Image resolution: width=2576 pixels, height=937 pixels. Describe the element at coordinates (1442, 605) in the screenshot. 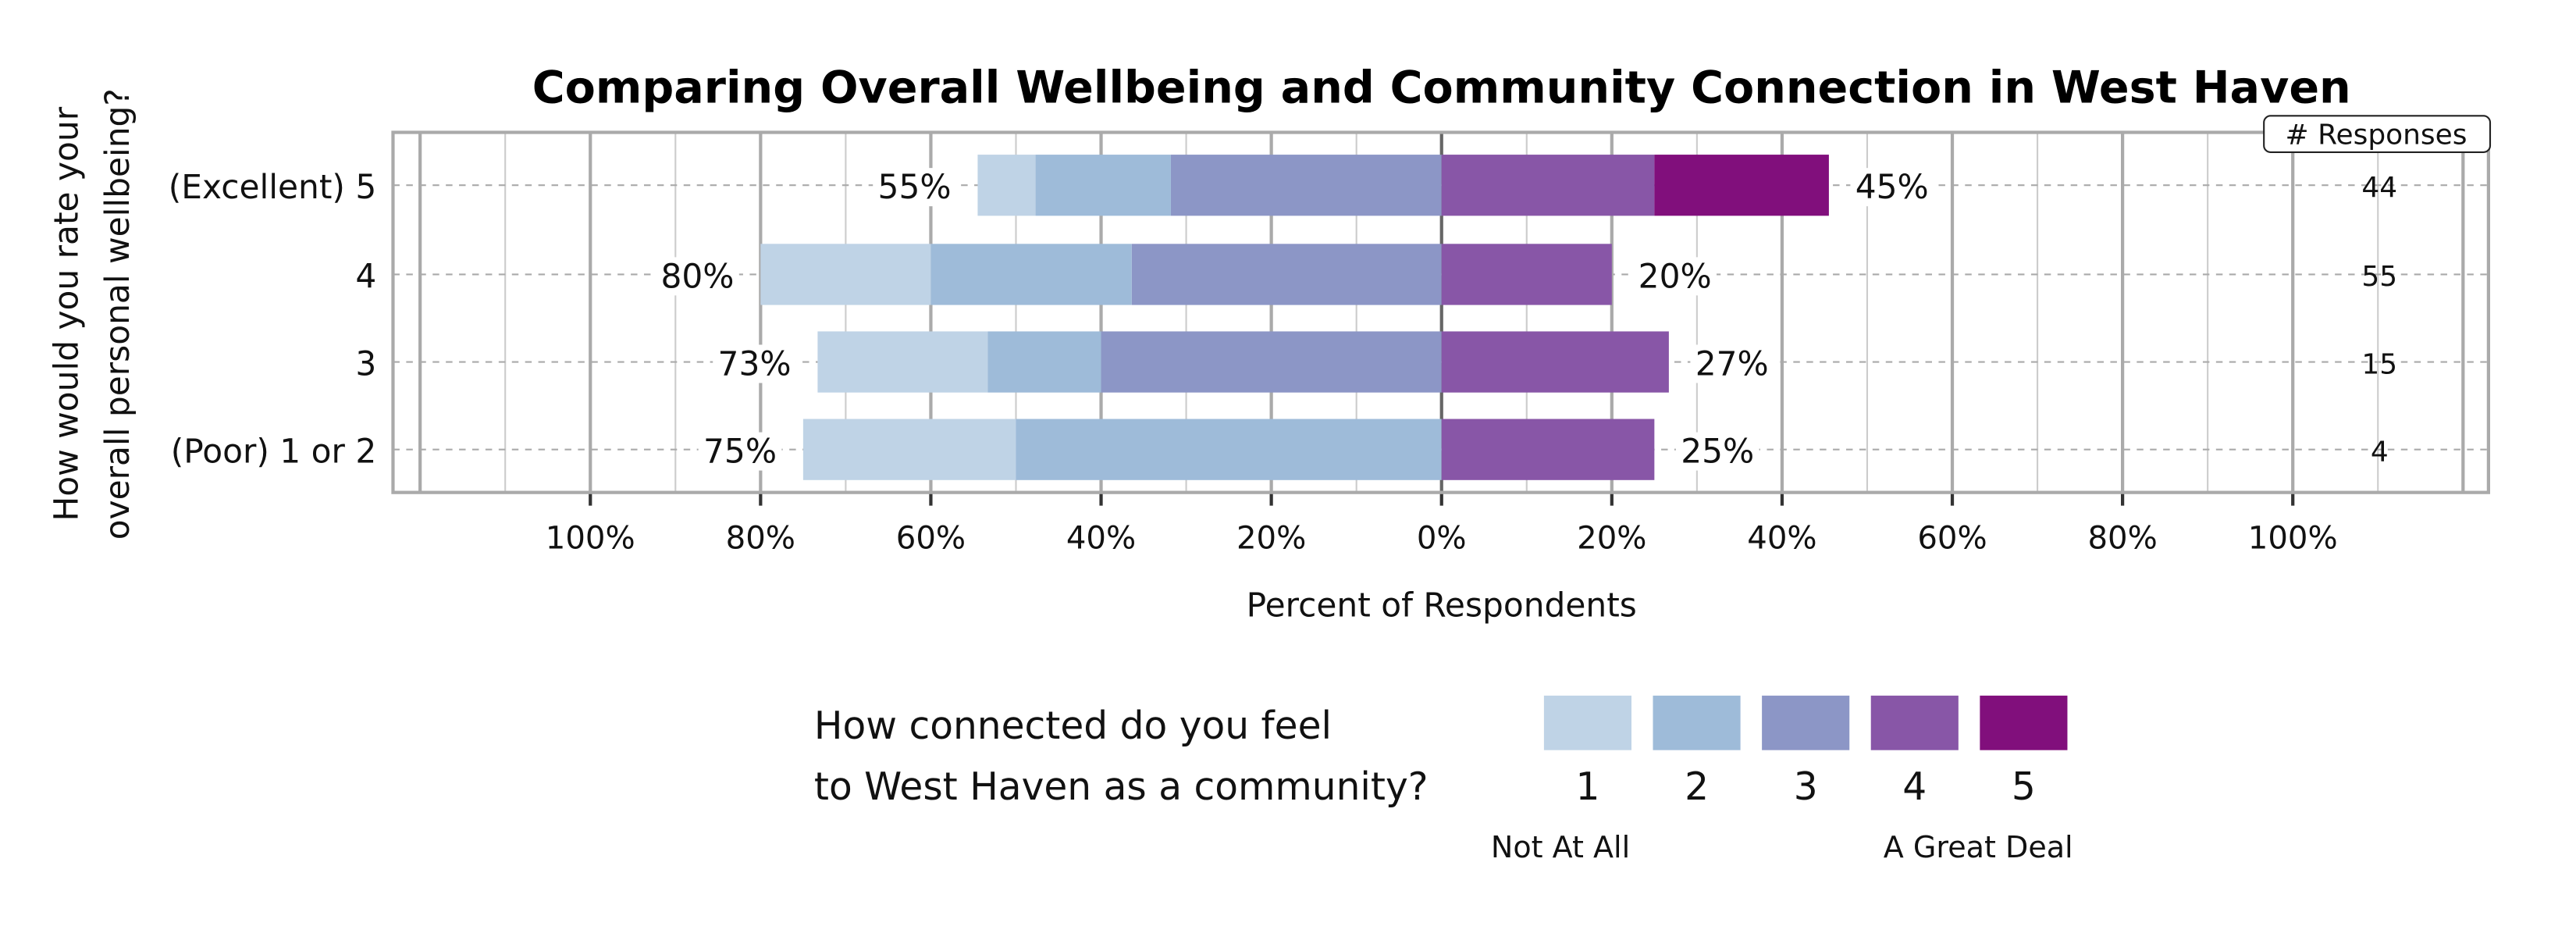

I see `x-axis-title: Percent of Respondents` at that location.